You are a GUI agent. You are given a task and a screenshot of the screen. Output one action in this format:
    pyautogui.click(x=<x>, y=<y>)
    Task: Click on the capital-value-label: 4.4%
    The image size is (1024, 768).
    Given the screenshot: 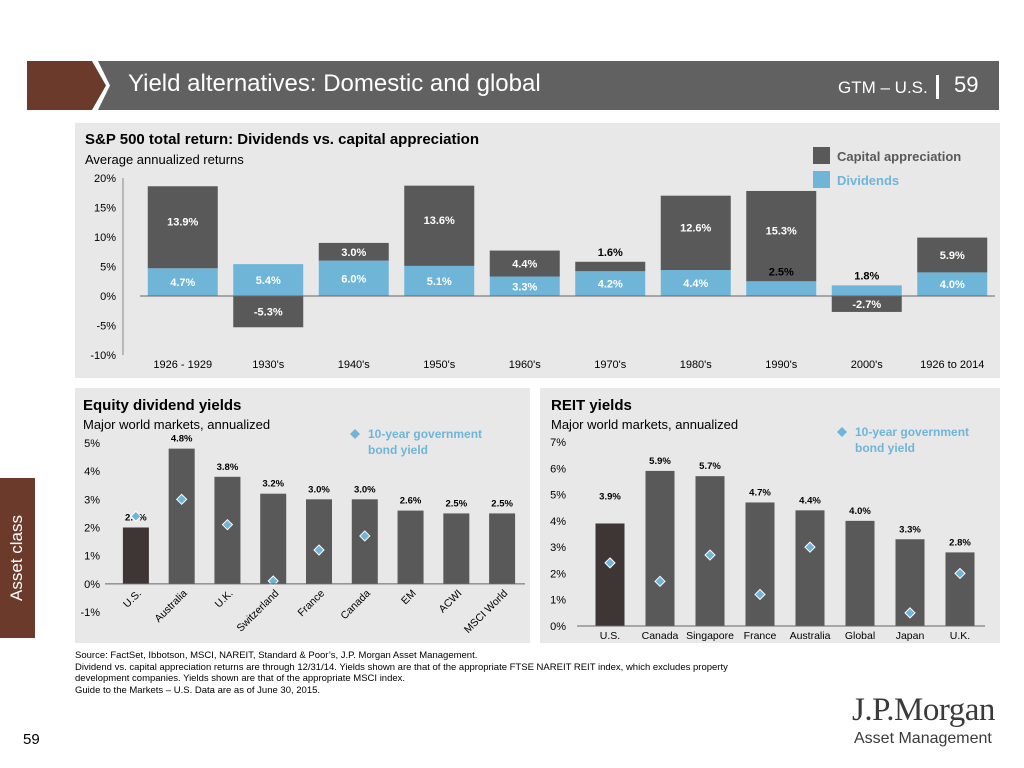 What is the action you would take?
    pyautogui.click(x=524, y=265)
    